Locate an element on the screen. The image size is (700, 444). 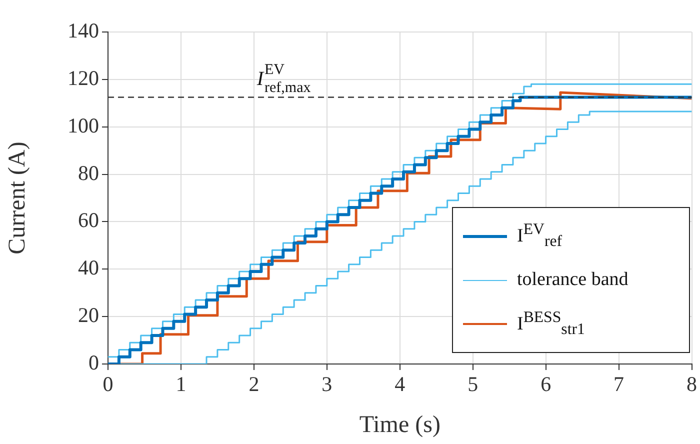
y-tick-label: 100 is located at coordinates (83, 125).